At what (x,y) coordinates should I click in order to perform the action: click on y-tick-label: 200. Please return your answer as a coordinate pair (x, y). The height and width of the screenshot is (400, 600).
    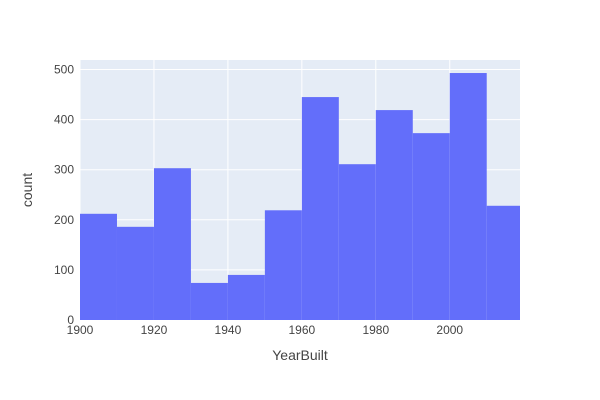
    Looking at the image, I should click on (64, 220).